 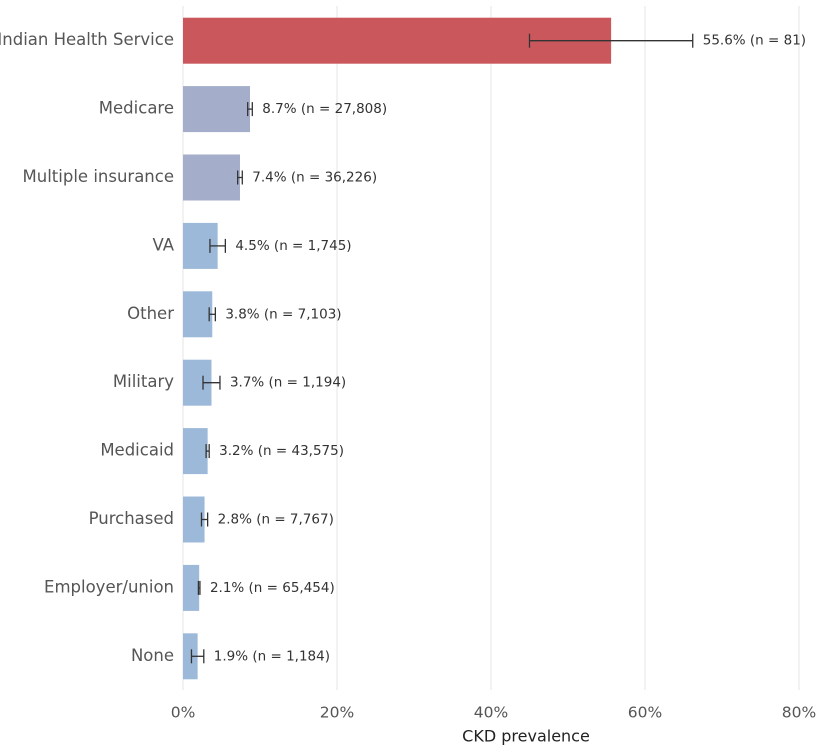 What do you see at coordinates (283, 314) in the screenshot?
I see `value-label: 3.8% (n = 7,103)` at bounding box center [283, 314].